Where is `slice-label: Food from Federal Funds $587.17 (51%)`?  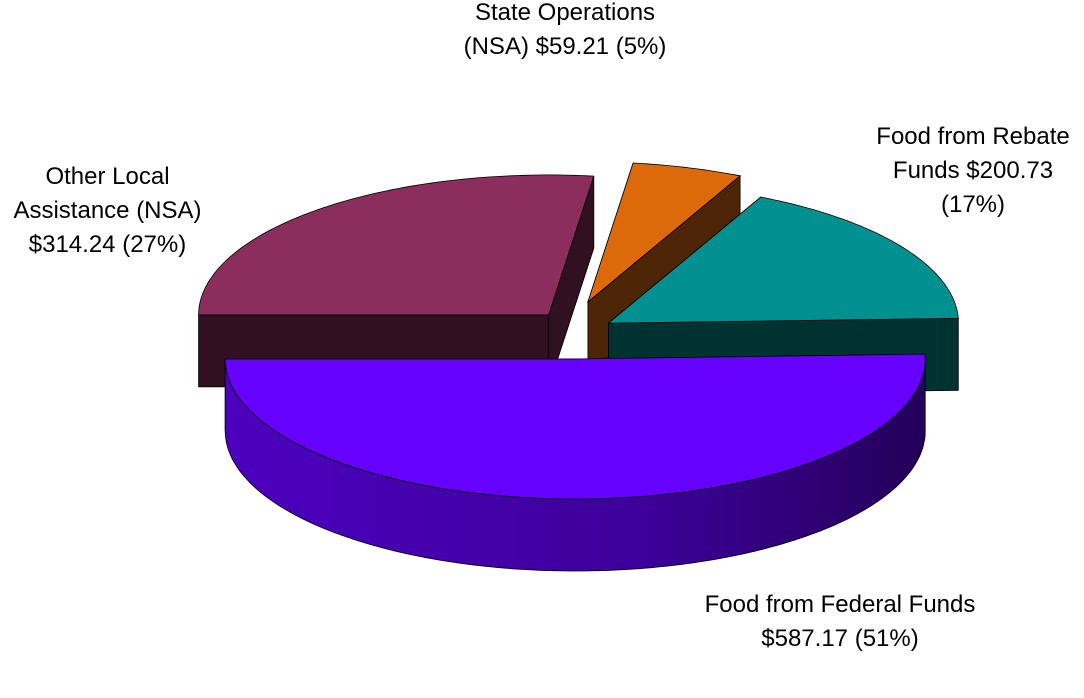
slice-label: Food from Federal Funds $587.17 (51%) is located at coordinates (840, 622).